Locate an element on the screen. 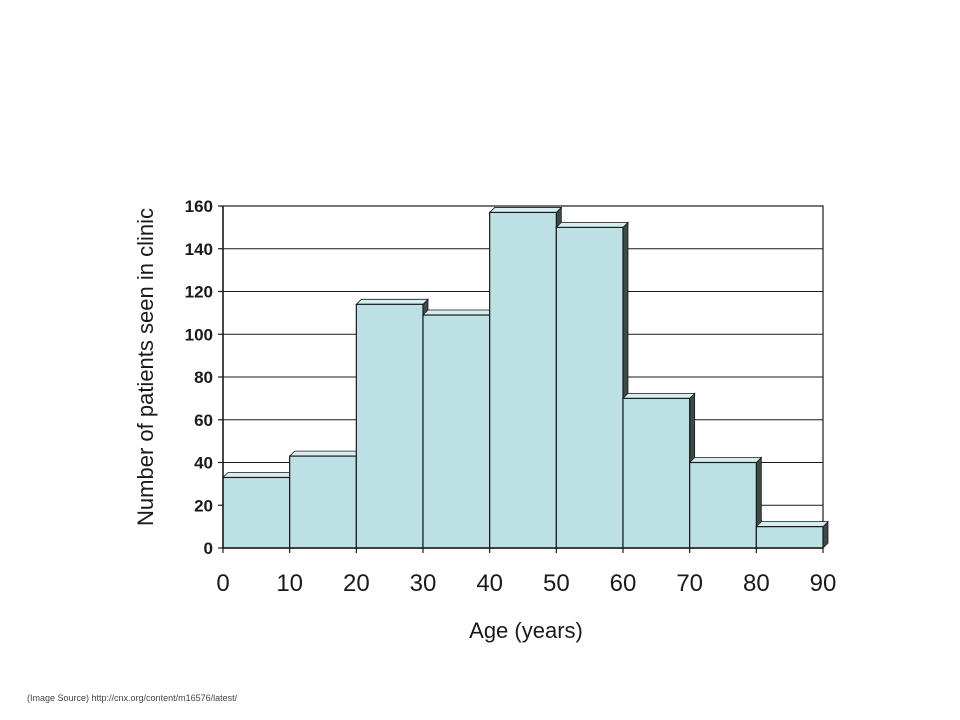 This screenshot has width=960, height=720. x-tick-label-60: 60 is located at coordinates (623, 583).